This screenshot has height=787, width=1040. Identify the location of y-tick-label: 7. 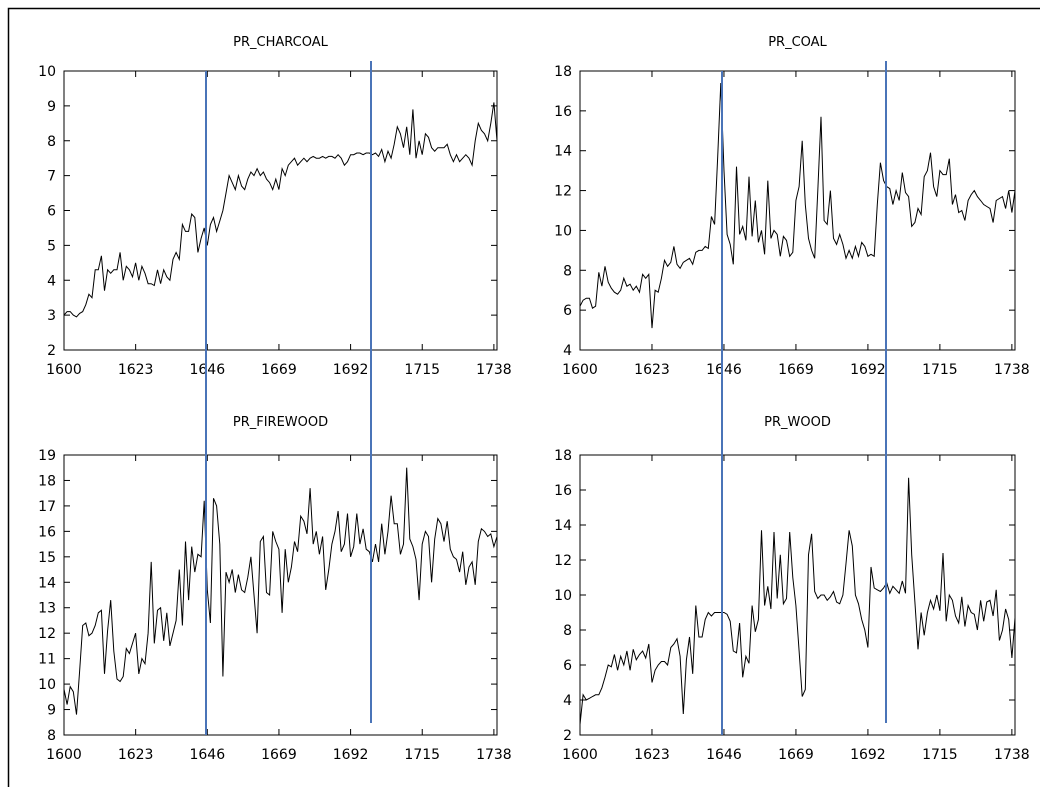
(51, 177).